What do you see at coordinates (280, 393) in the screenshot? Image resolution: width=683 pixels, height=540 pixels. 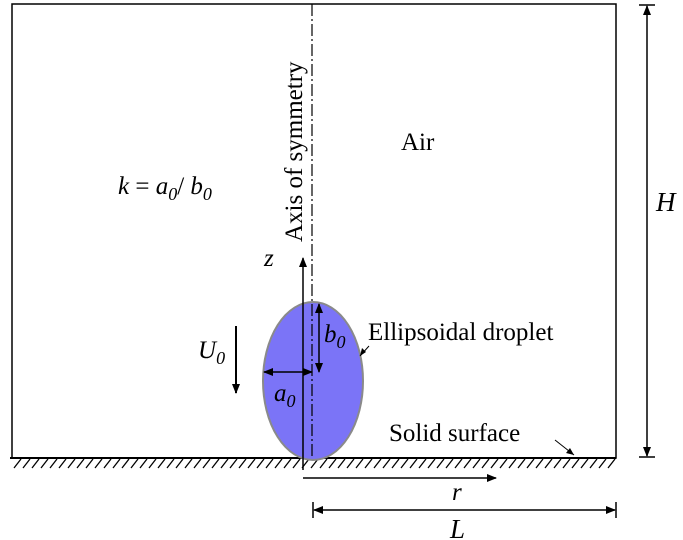 I see `semi-axis-a-symbol: a` at bounding box center [280, 393].